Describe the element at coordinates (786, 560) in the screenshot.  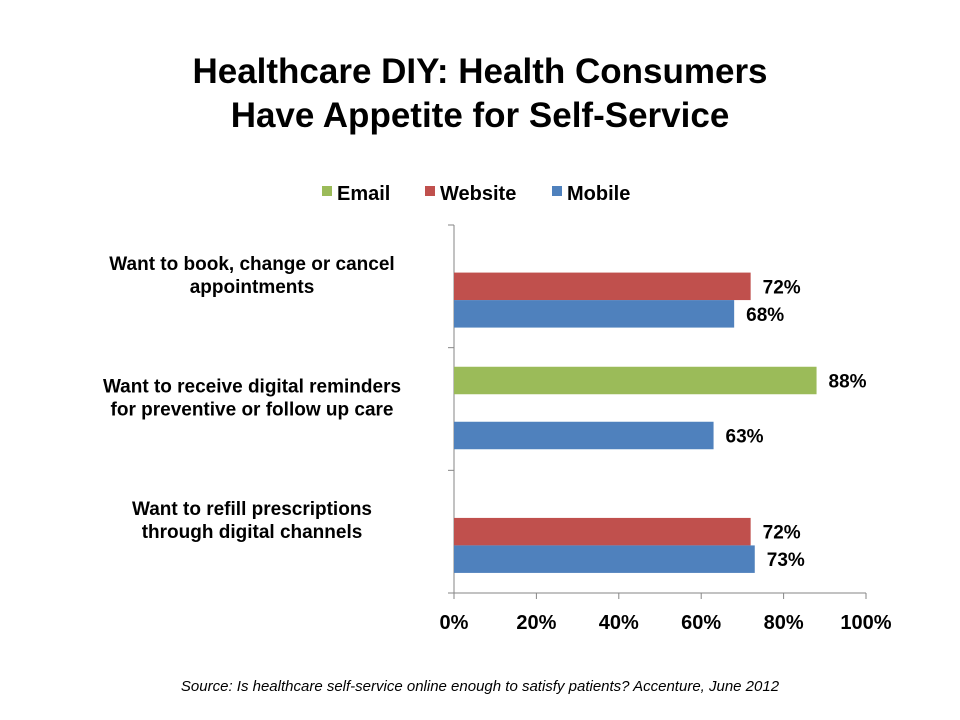
I see `data-label-mobile: 73%` at that location.